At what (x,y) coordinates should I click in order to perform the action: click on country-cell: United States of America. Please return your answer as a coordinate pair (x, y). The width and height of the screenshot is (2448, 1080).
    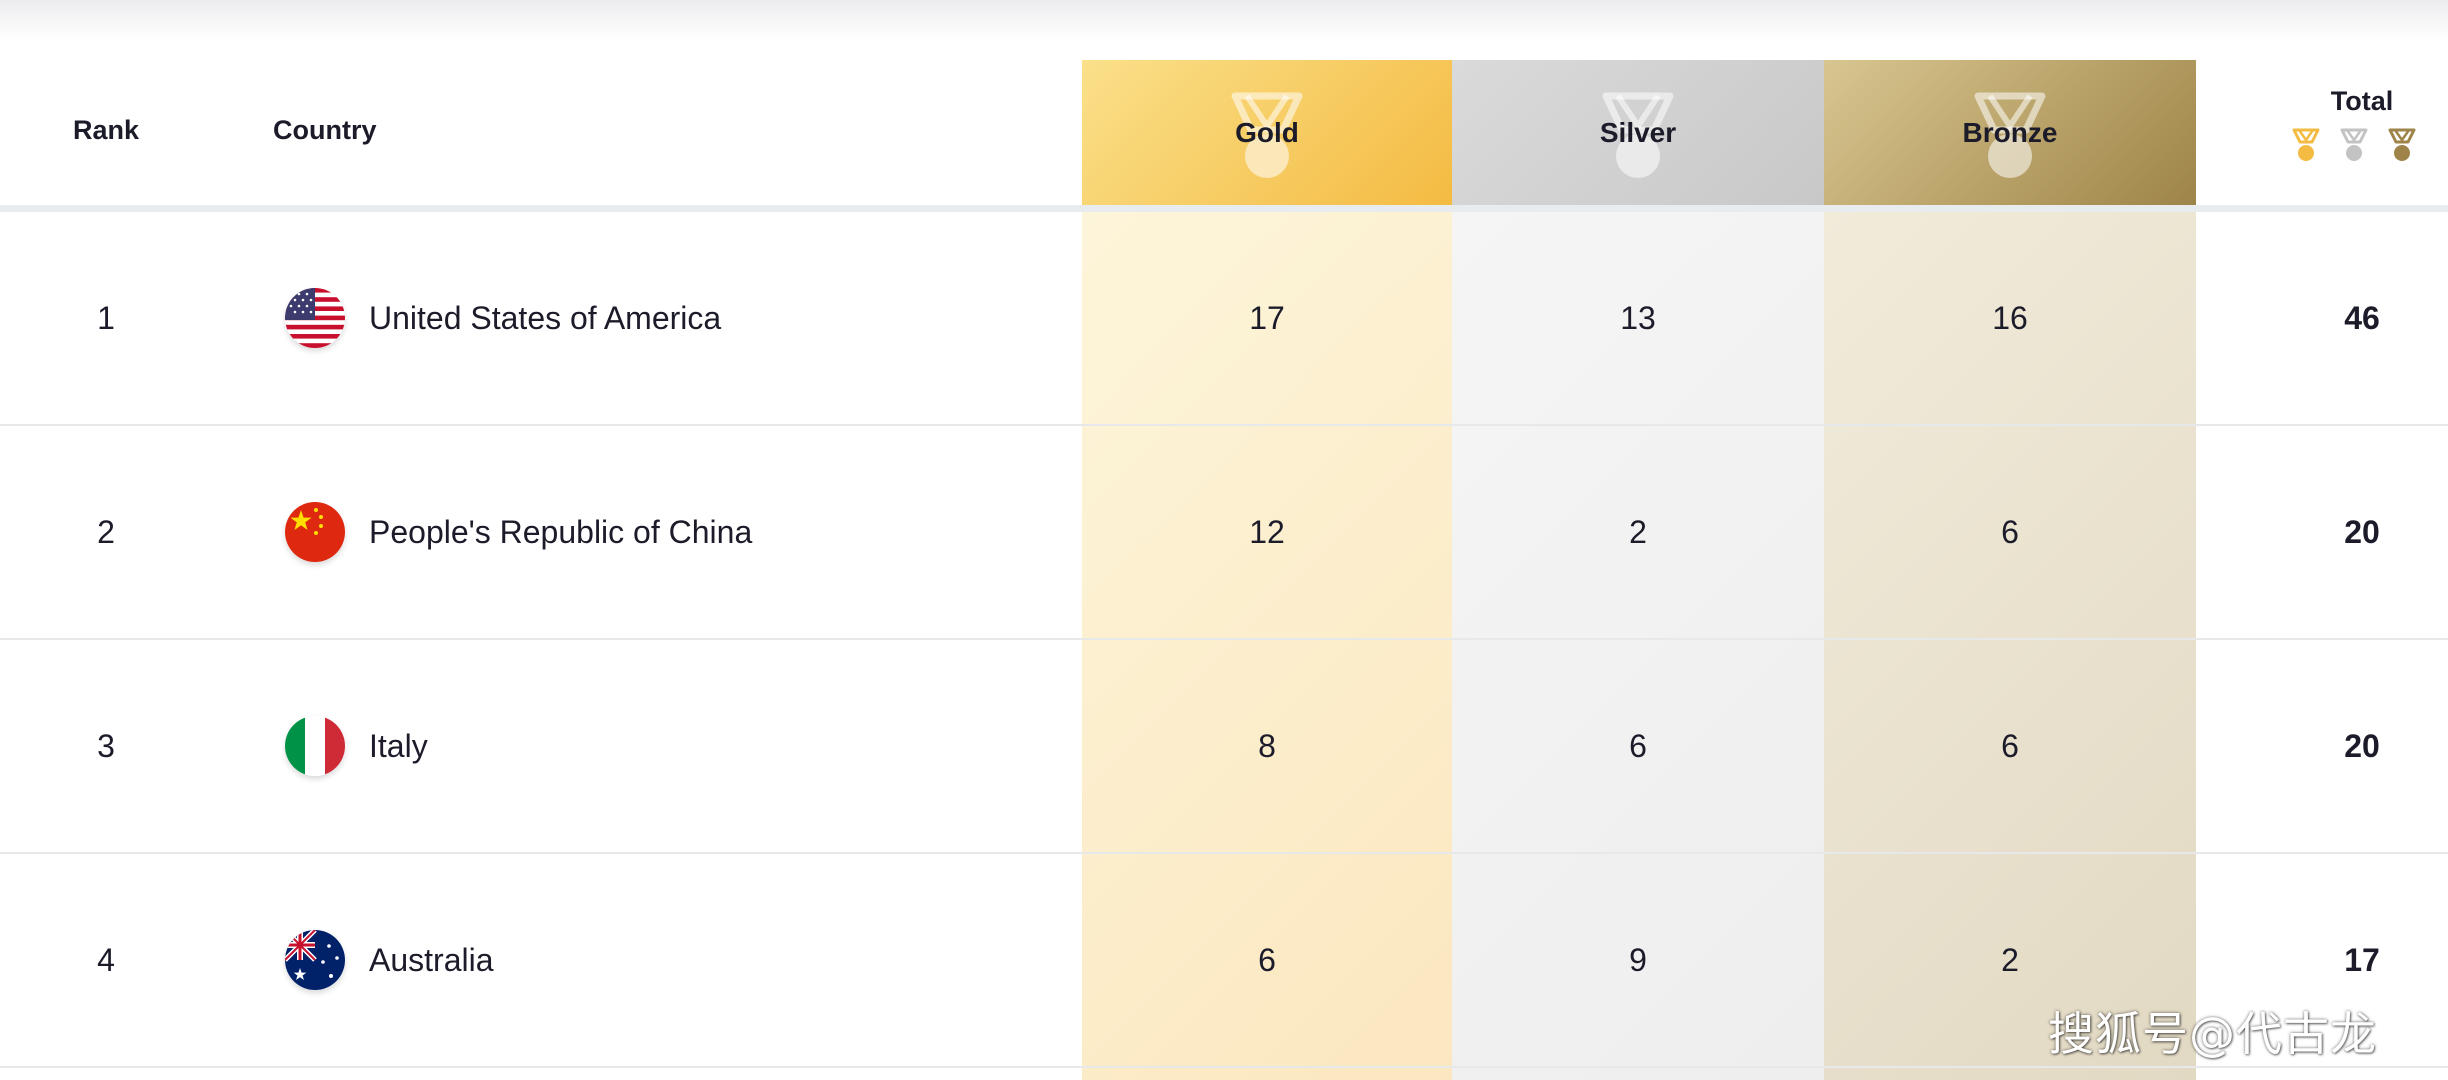
    Looking at the image, I should click on (675, 318).